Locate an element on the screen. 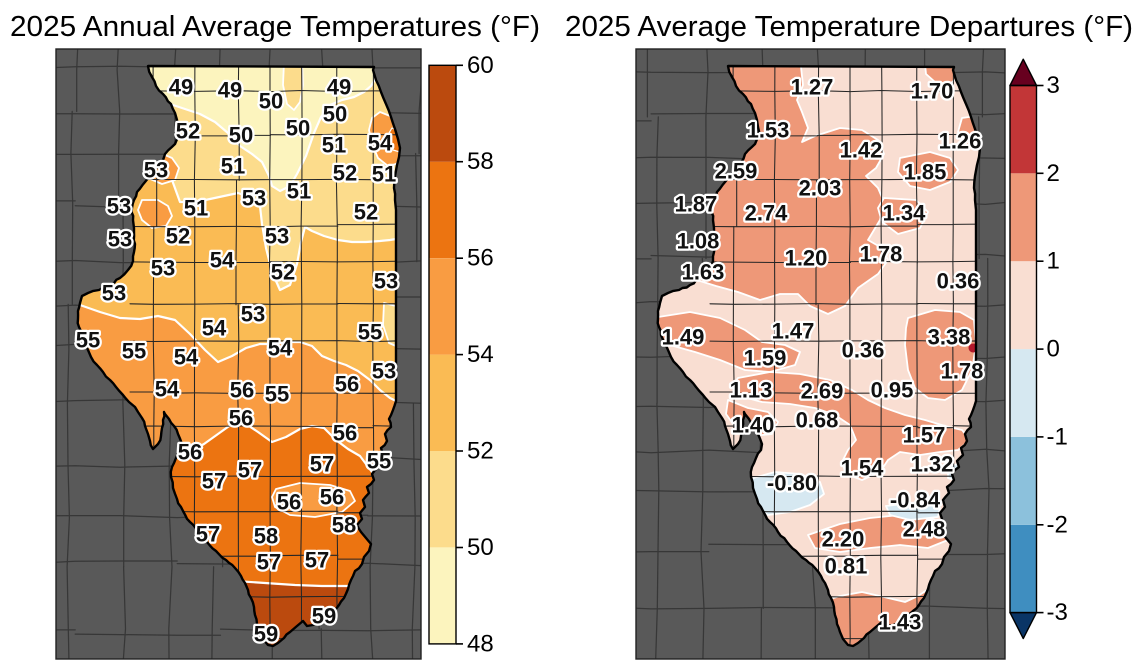 This screenshot has height=670, width=1144. svg-text: 1.59 is located at coordinates (765, 358).